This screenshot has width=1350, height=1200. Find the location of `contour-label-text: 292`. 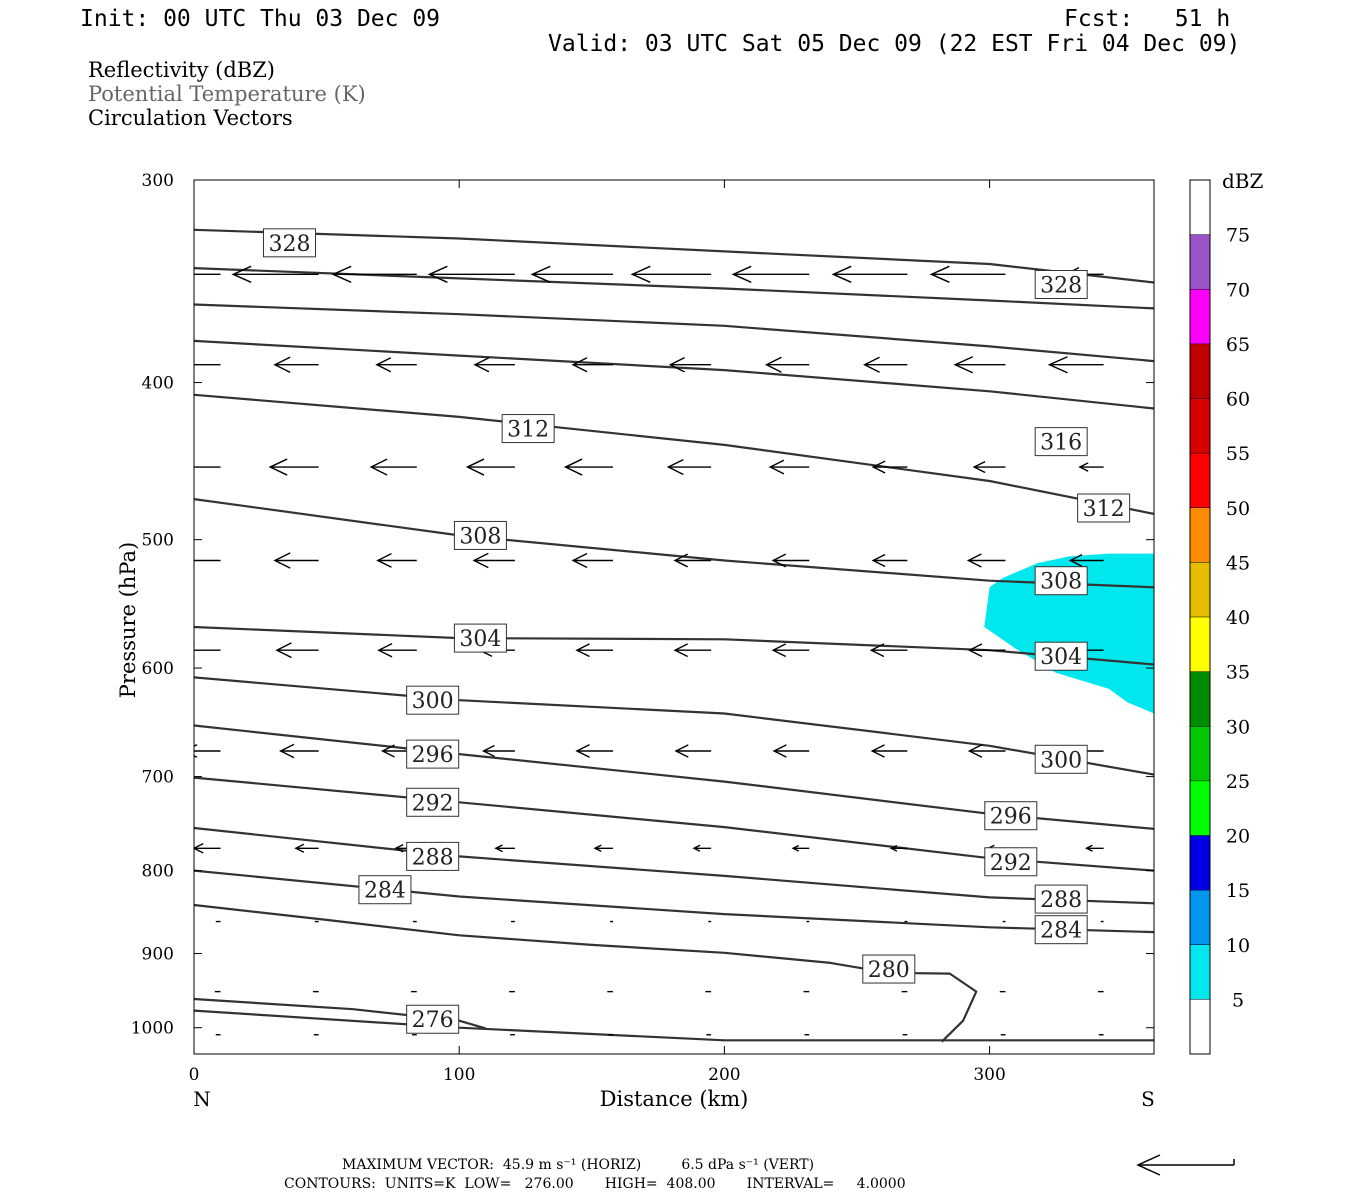

contour-label-text: 292 is located at coordinates (1011, 863).